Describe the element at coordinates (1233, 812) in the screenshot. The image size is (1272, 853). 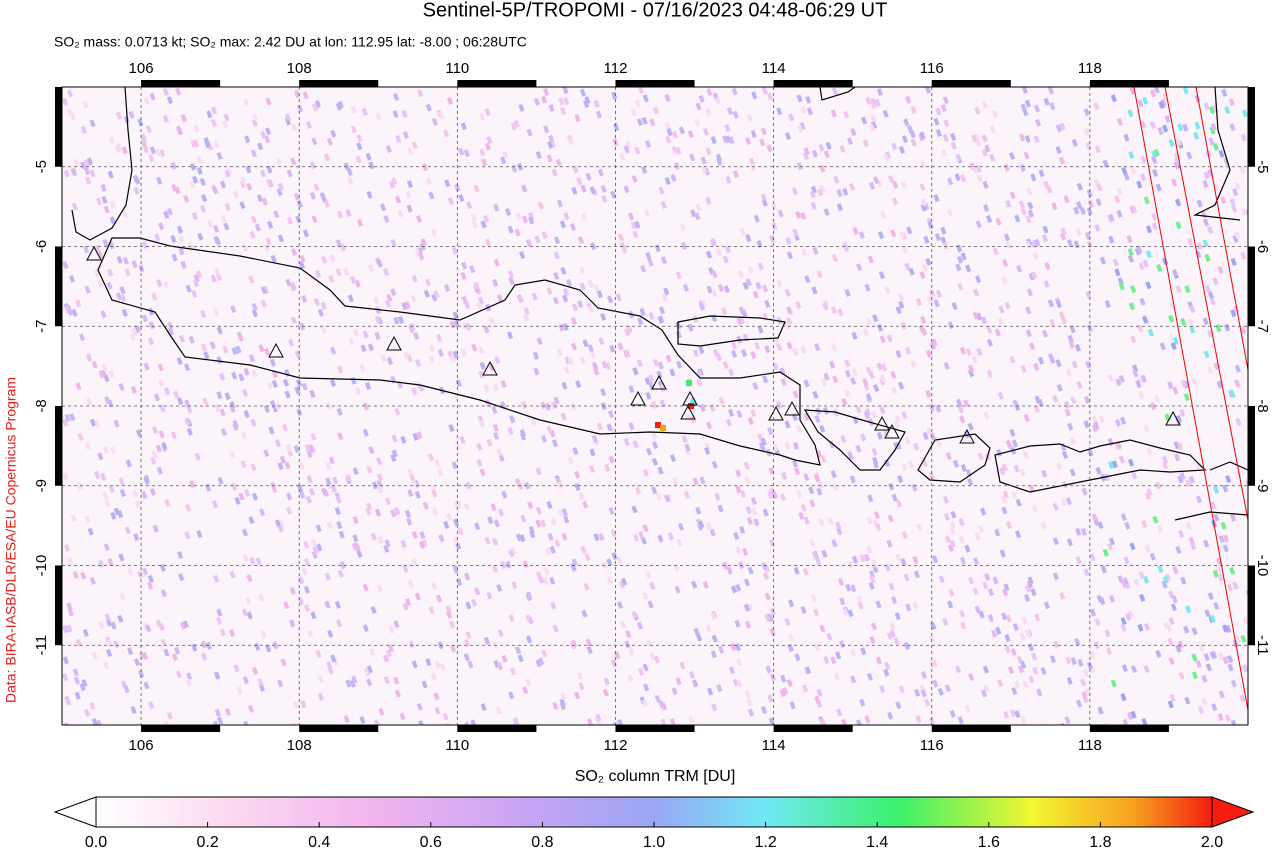
I see `colorbar-over` at that location.